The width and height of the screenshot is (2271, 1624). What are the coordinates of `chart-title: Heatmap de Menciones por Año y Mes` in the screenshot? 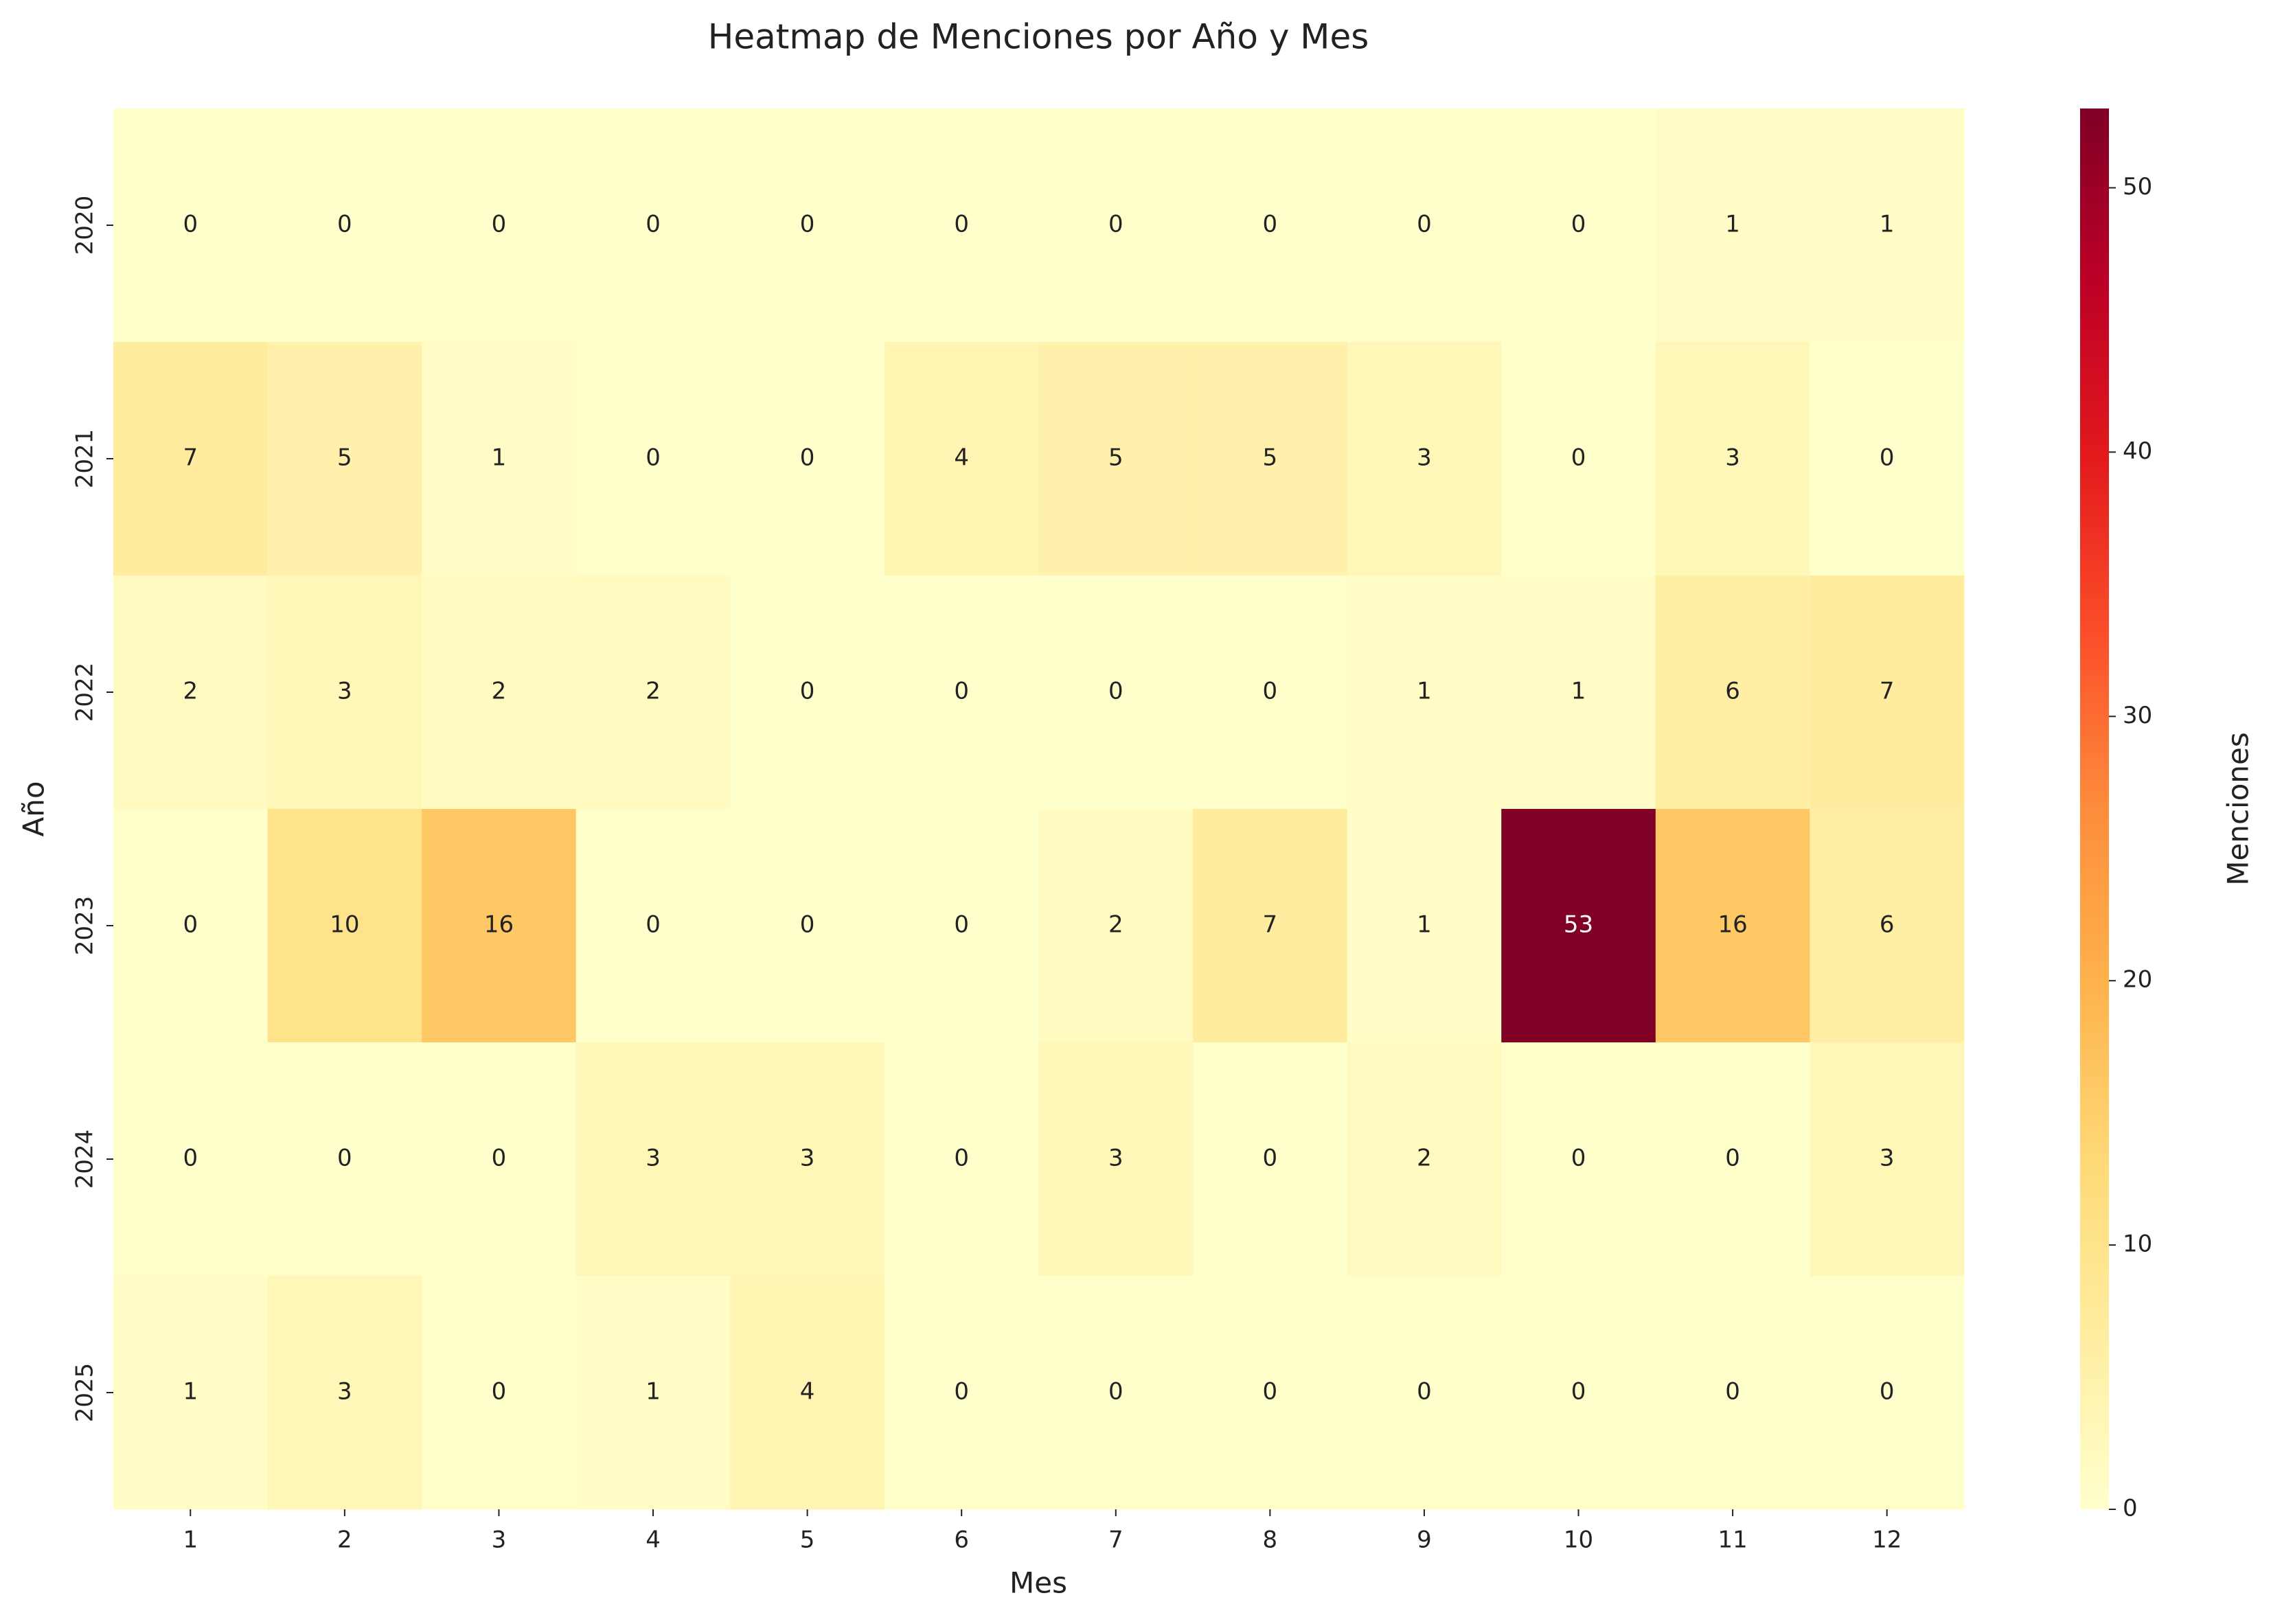 It's located at (1038, 37).